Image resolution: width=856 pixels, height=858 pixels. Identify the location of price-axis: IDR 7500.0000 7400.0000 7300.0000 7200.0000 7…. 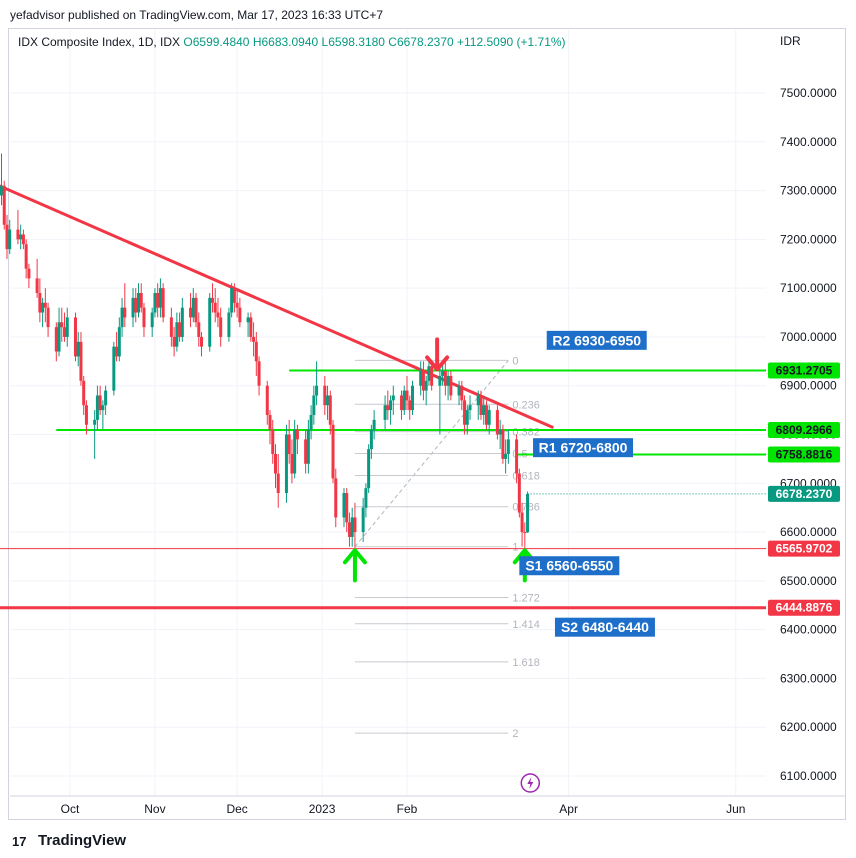
(808, 408).